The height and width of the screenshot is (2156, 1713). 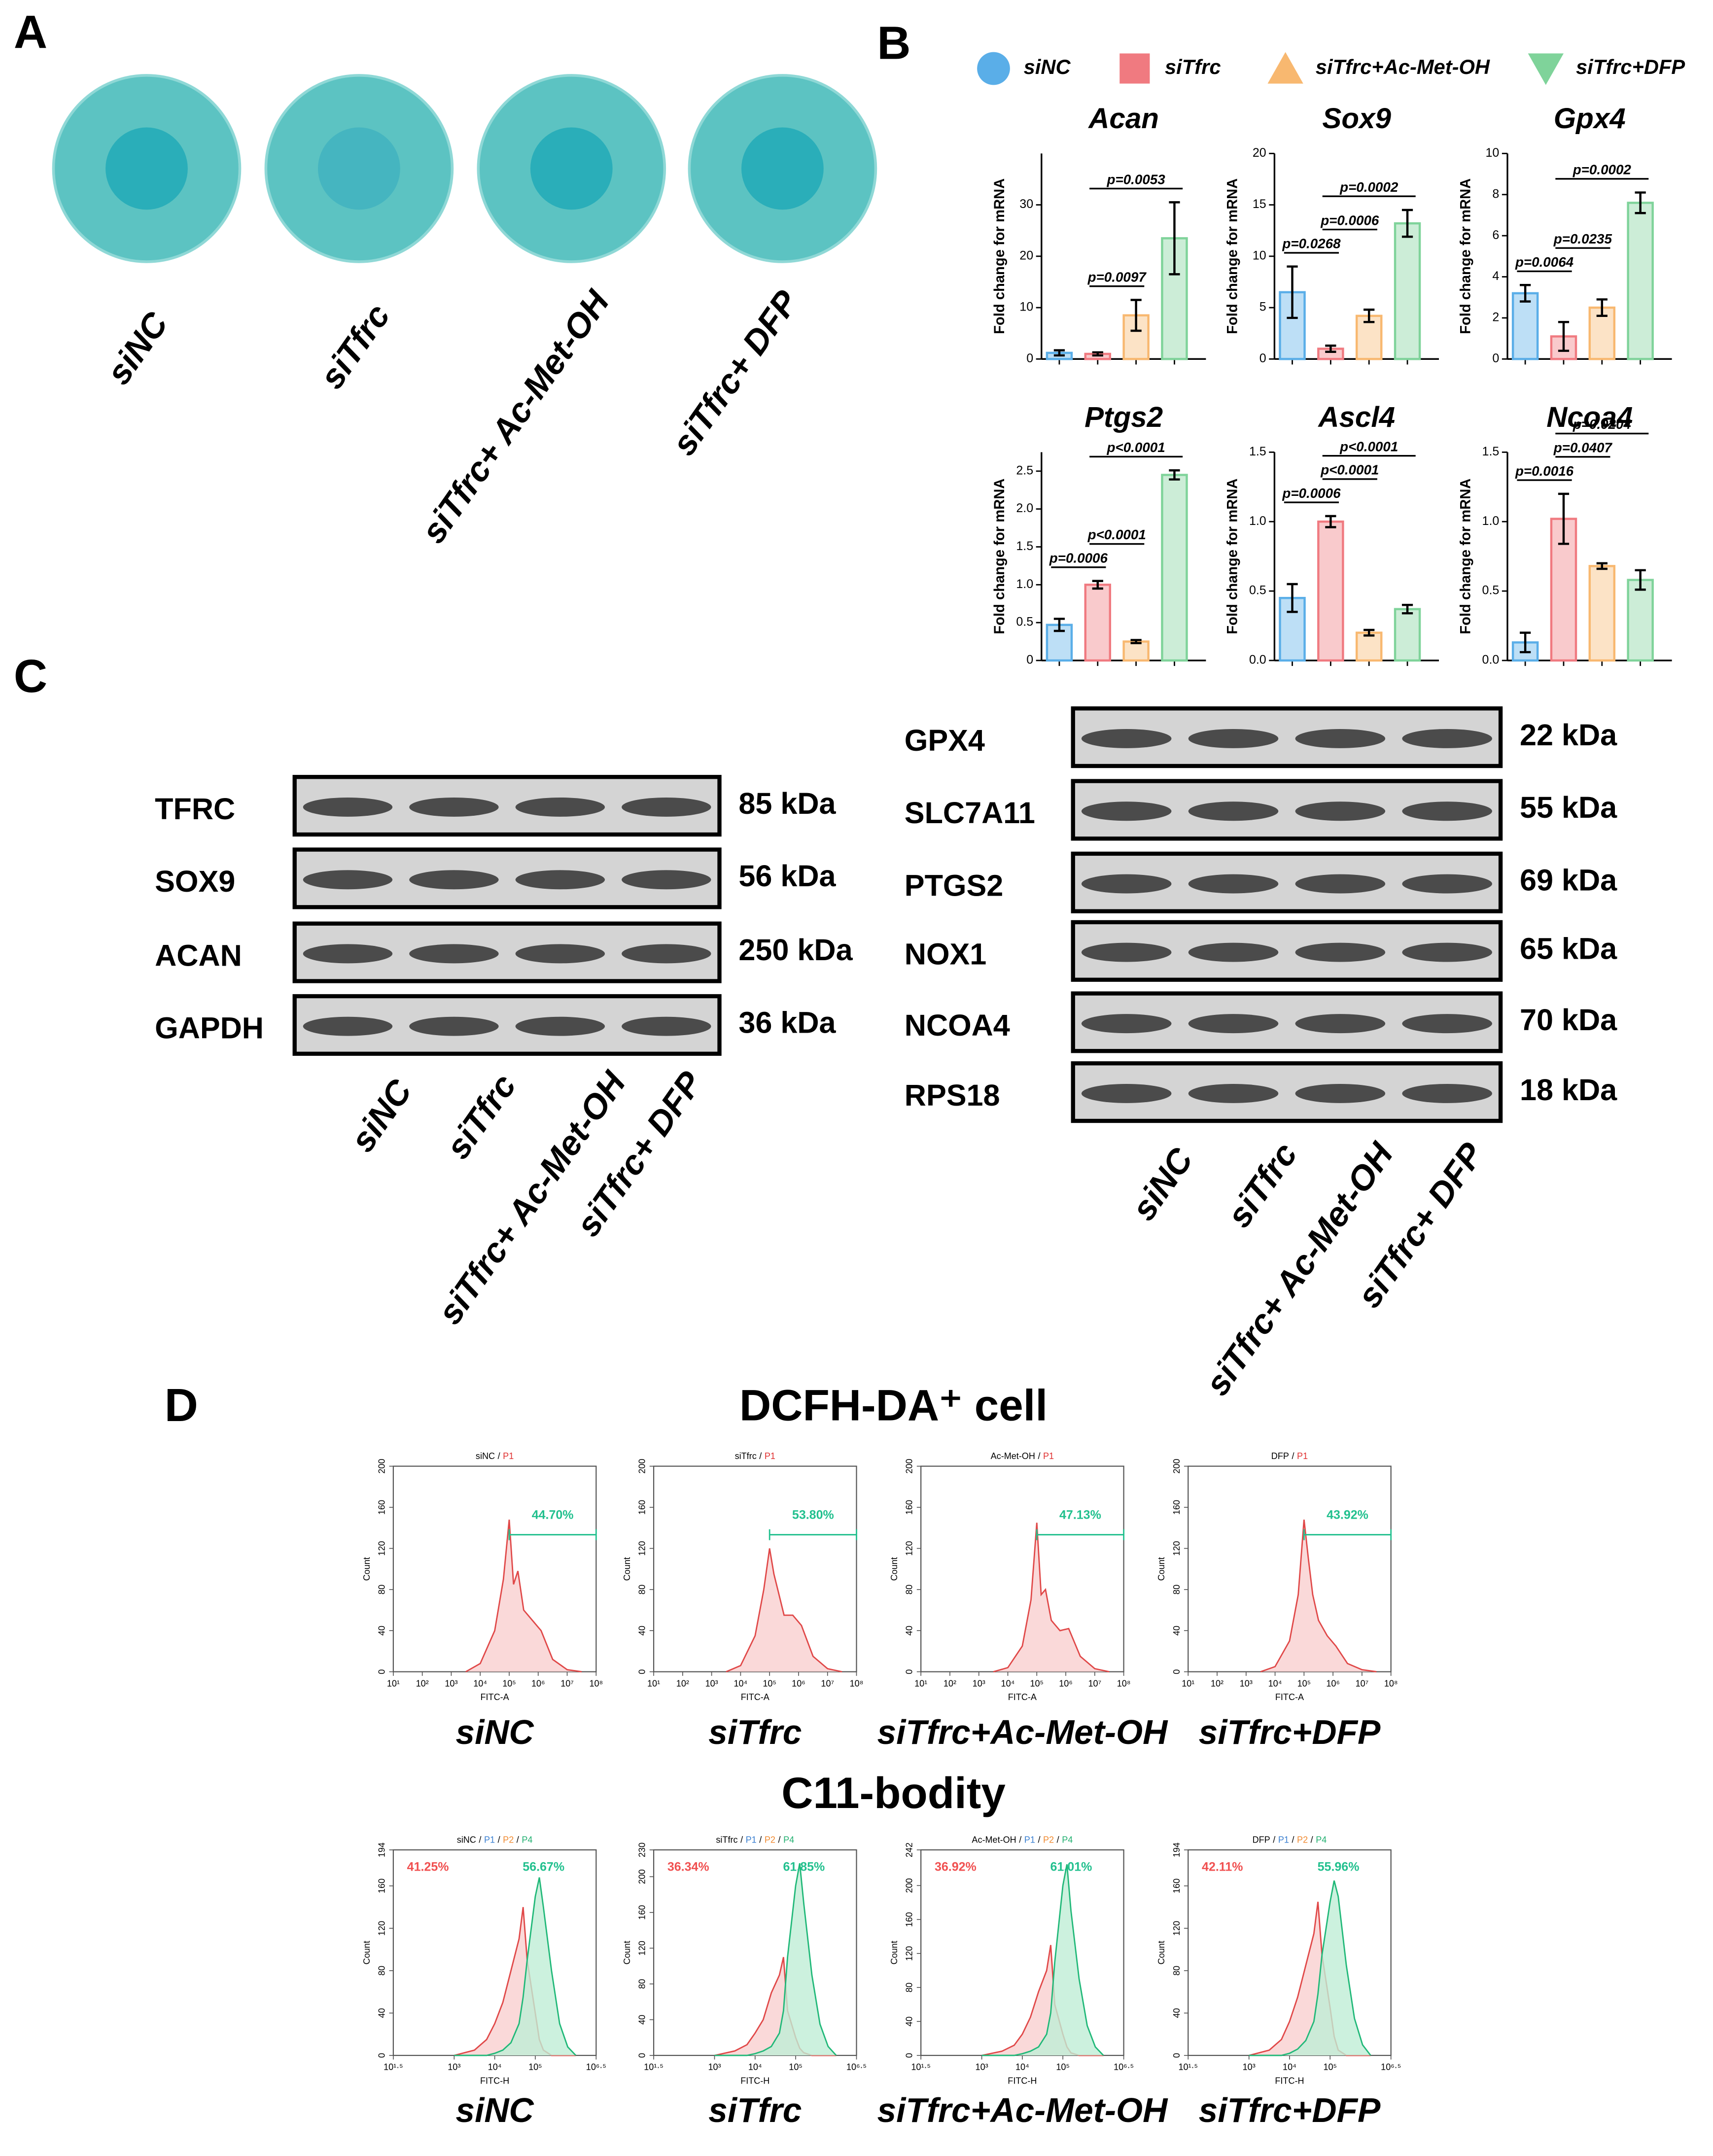 I want to click on x-axis-label: FITC-H, so click(x=494, y=2081).